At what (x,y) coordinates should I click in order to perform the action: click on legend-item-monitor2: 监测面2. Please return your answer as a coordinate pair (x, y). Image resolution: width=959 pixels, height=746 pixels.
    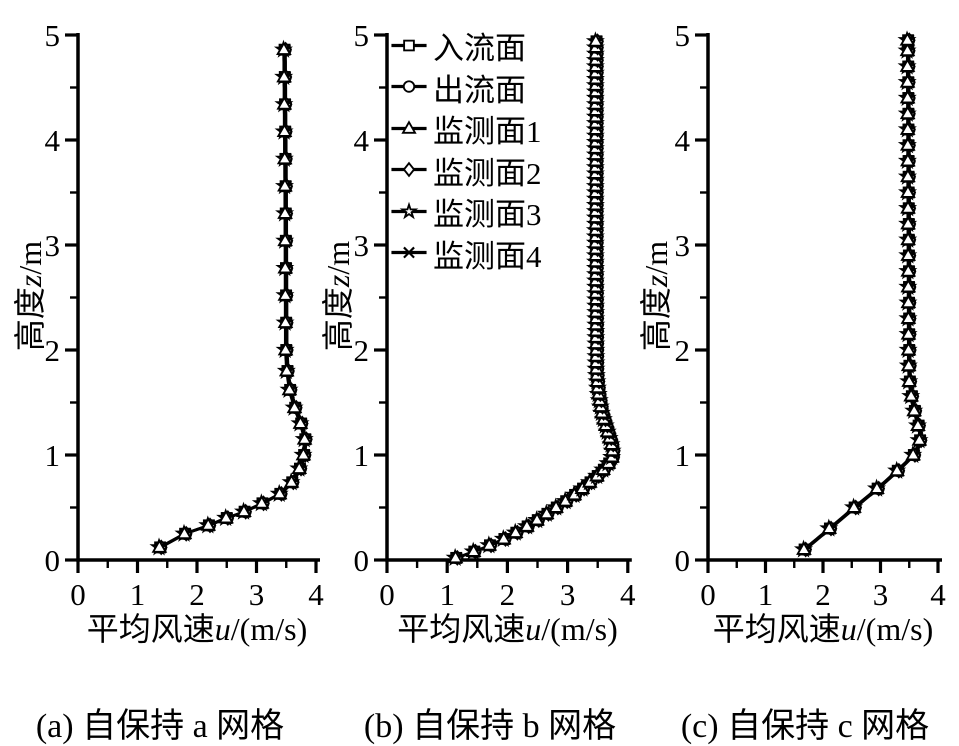
    Looking at the image, I should click on (466, 171).